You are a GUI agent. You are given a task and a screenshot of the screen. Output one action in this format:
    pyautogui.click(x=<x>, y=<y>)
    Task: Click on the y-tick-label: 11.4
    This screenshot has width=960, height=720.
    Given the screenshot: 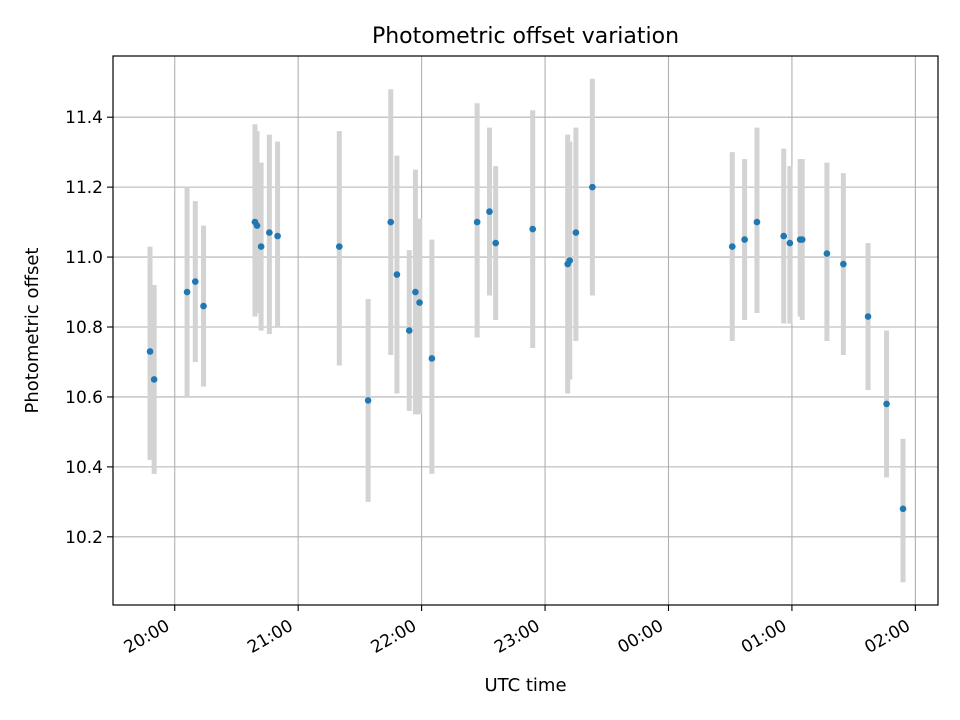 What is the action you would take?
    pyautogui.click(x=84, y=118)
    